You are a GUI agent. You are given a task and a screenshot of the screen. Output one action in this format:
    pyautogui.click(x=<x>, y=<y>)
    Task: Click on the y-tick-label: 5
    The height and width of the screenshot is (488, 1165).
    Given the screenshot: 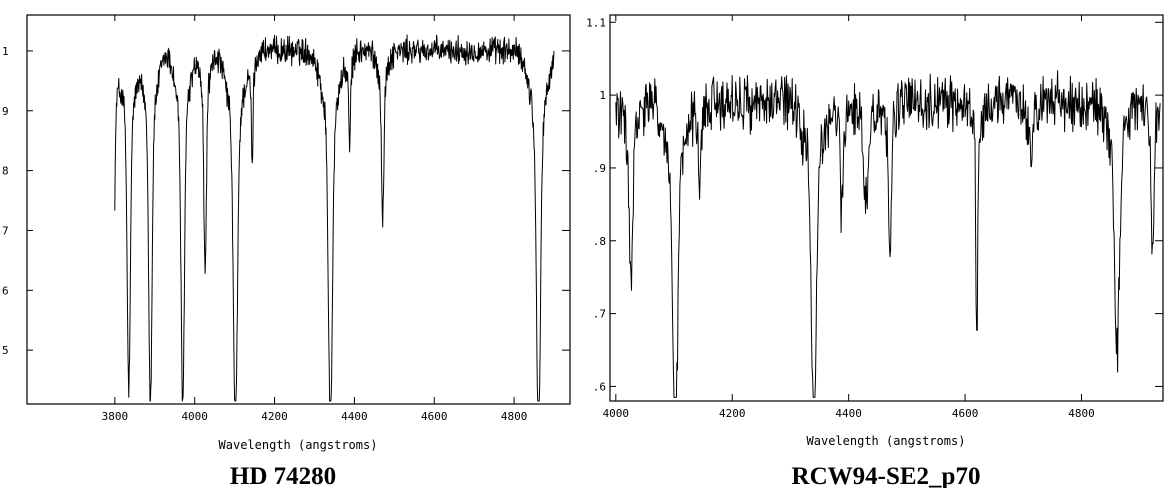 What is the action you would take?
    pyautogui.click(x=5, y=350)
    